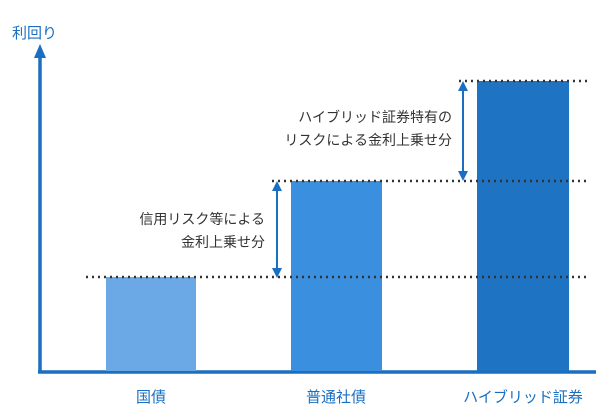 The image size is (600, 419). What do you see at coordinates (523, 226) in the screenshot?
I see `bar-hybrid-security` at bounding box center [523, 226].